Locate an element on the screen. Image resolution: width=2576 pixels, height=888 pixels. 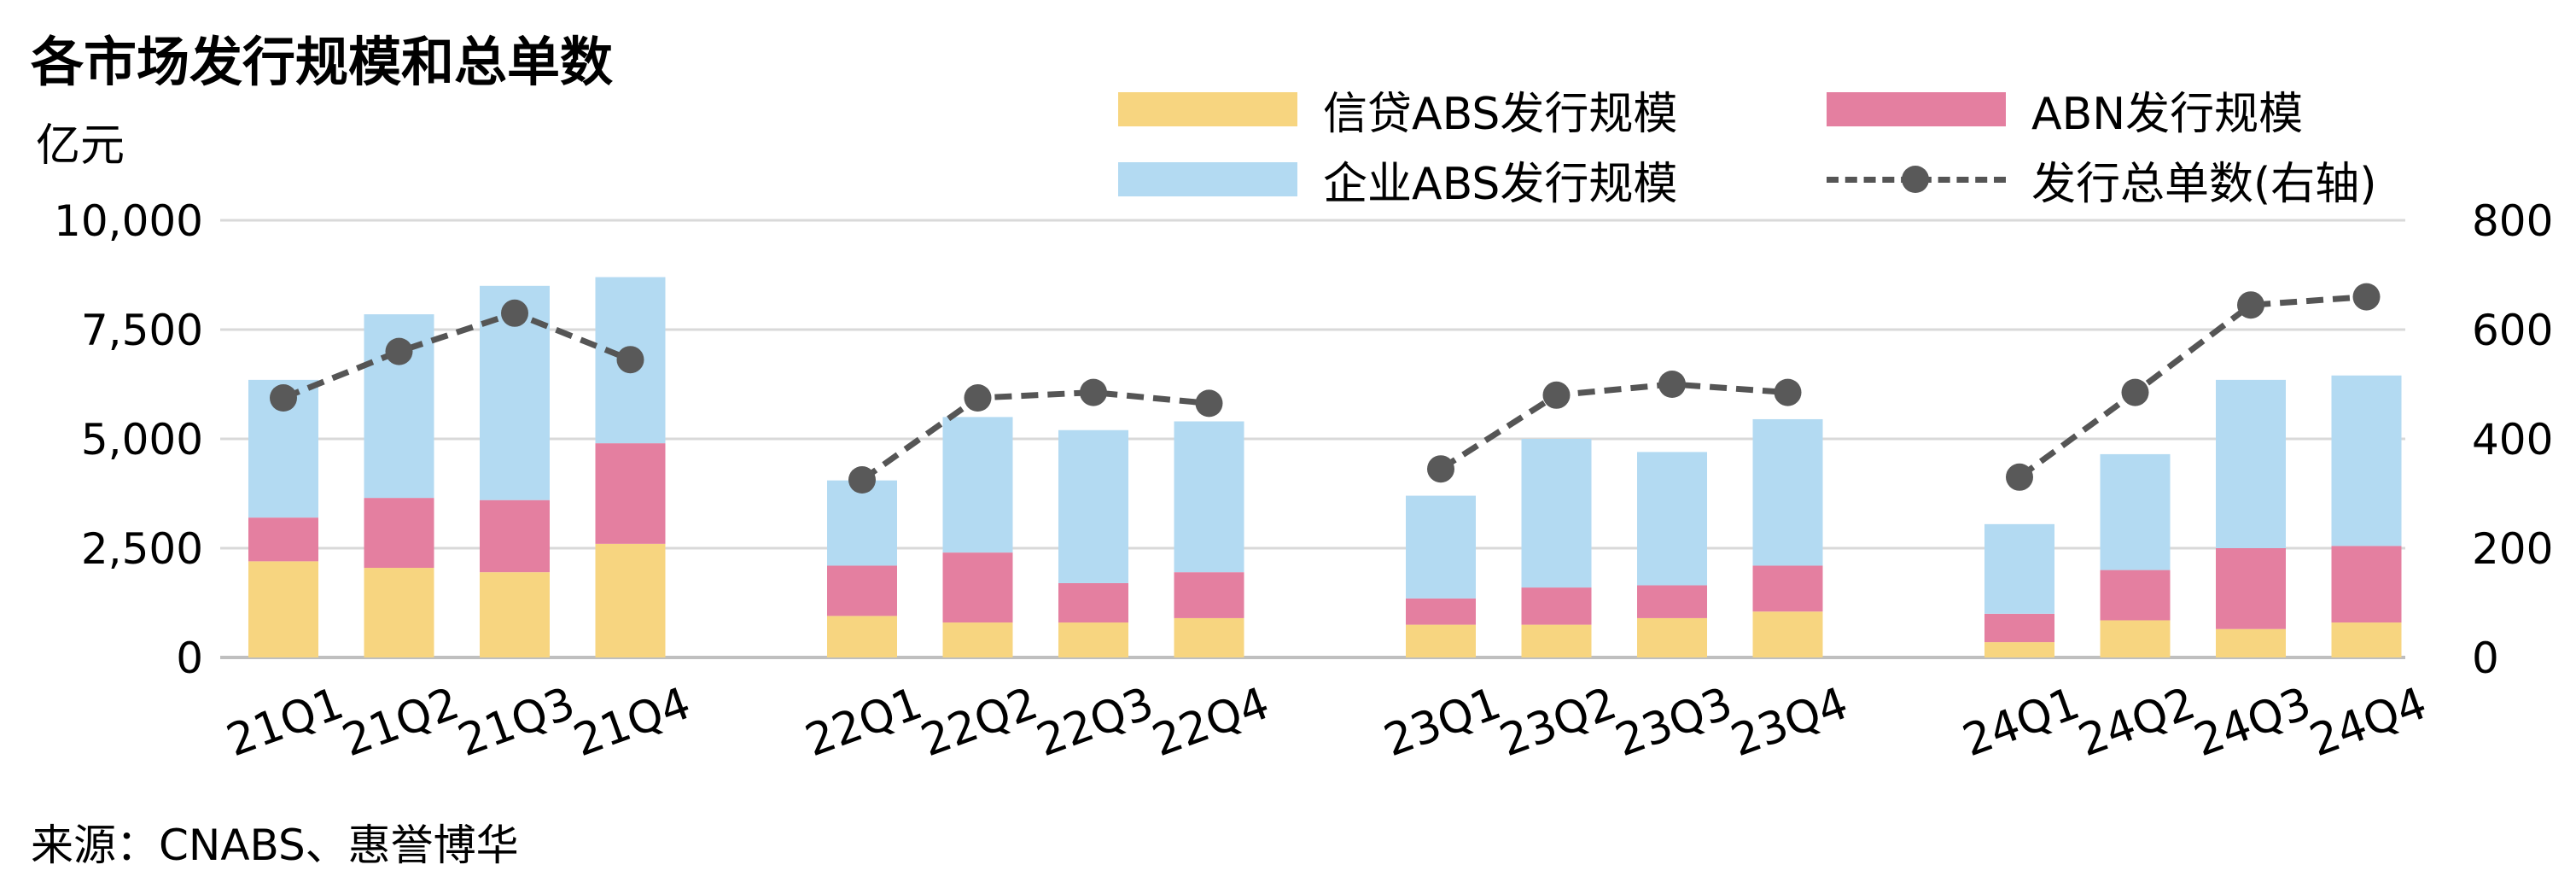
x-axis-tick-label: 23Q1 is located at coordinates (1442, 722).